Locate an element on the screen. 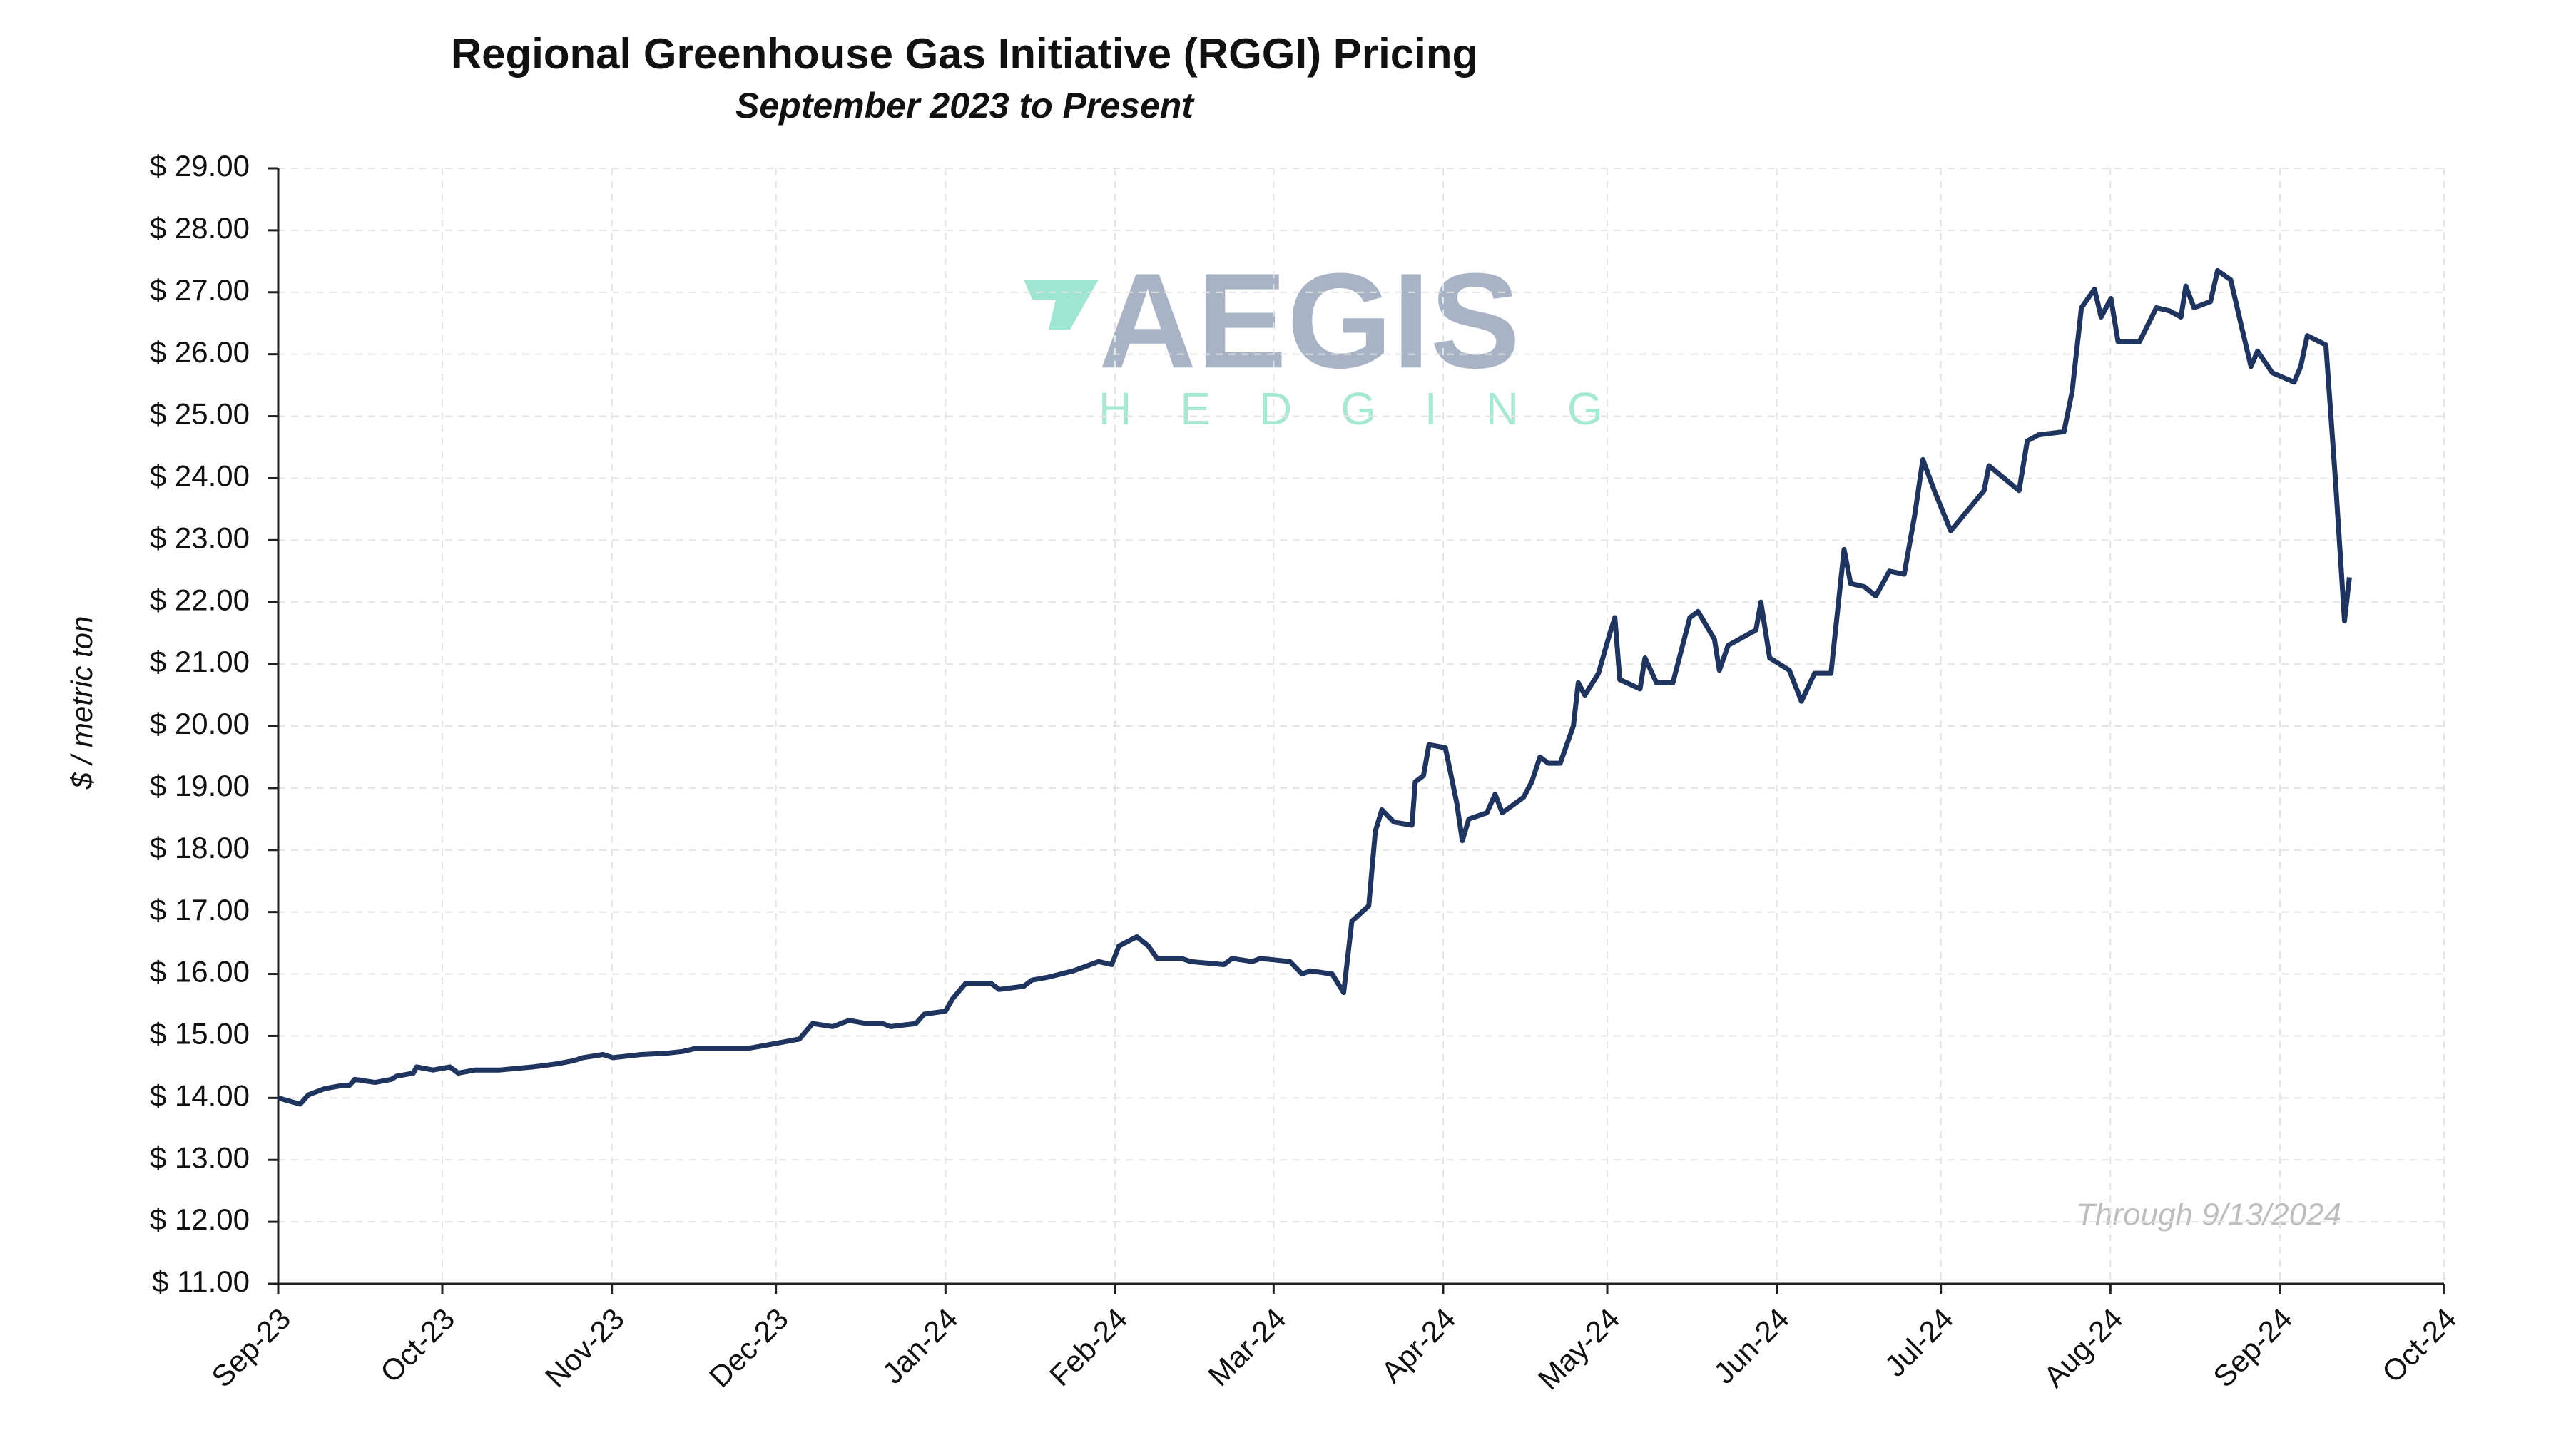 The height and width of the screenshot is (1455, 2576). y-tick-label: $ 27.00 is located at coordinates (200, 290).